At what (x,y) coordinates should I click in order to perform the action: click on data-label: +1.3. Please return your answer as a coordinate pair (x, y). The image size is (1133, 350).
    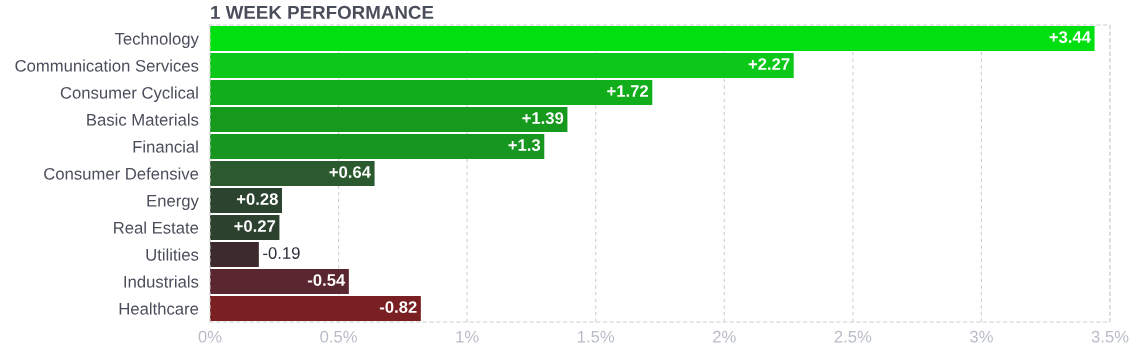
    Looking at the image, I should click on (524, 145).